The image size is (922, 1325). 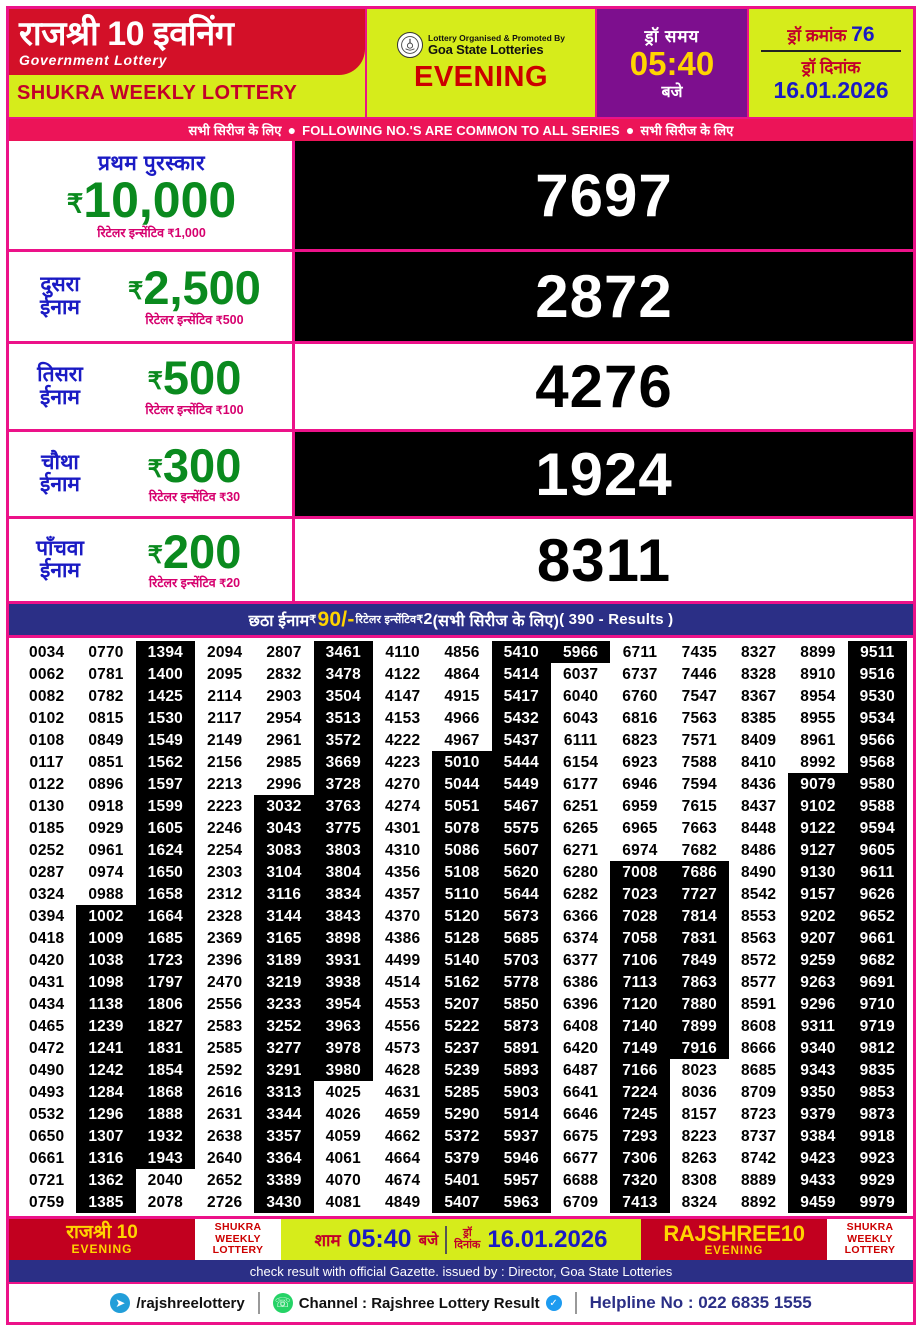 I want to click on grid-number-cell: 5162, so click(x=462, y=982).